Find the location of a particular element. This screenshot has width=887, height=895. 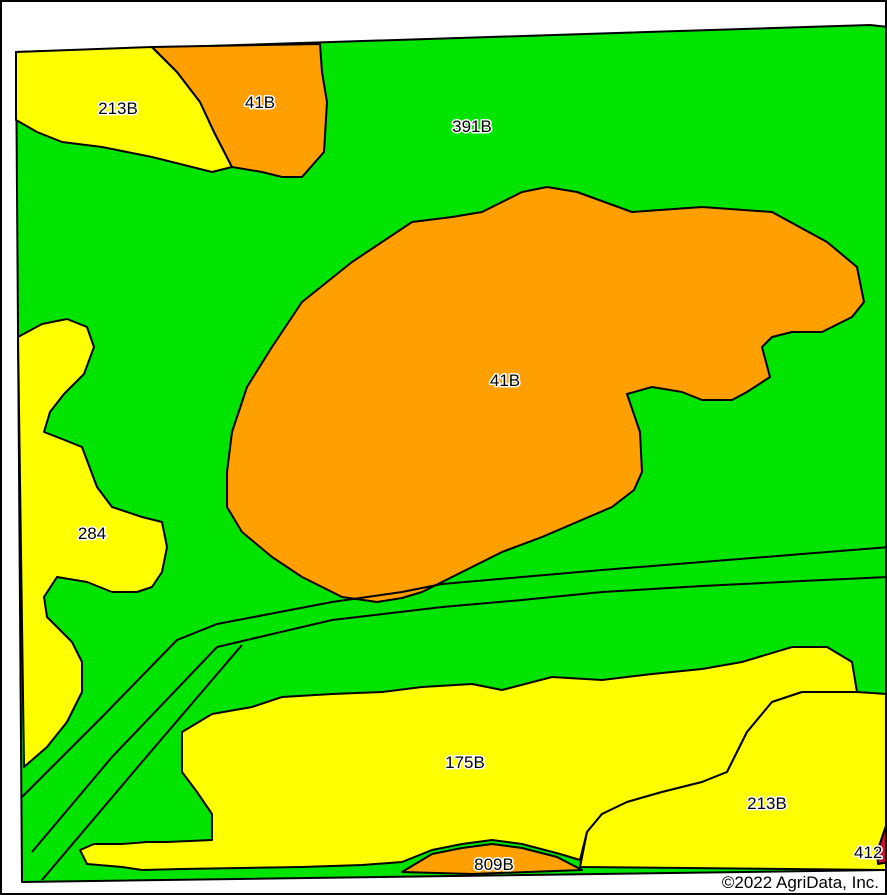

soil-polygon-213B-bottom-right is located at coordinates (732, 781).